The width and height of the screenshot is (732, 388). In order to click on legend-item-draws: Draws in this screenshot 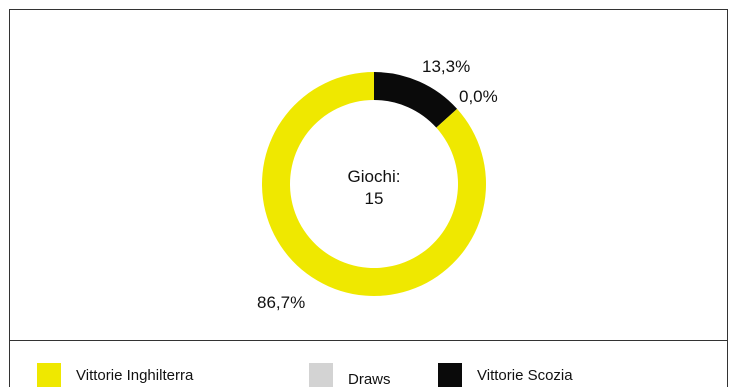, I will do `click(350, 375)`.